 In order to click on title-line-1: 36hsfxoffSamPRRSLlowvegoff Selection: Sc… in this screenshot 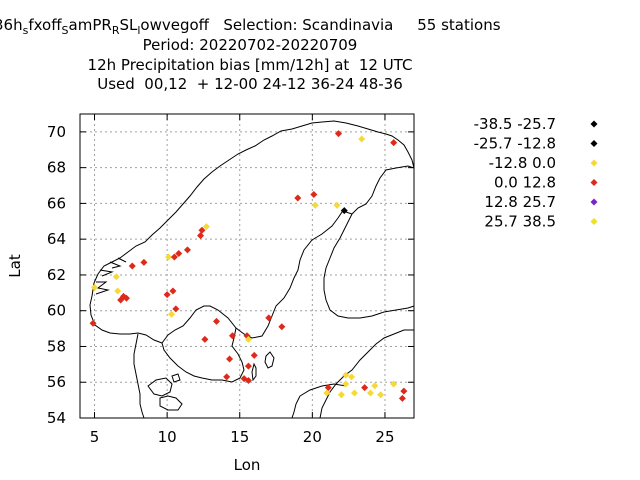, I will do `click(250, 27)`.